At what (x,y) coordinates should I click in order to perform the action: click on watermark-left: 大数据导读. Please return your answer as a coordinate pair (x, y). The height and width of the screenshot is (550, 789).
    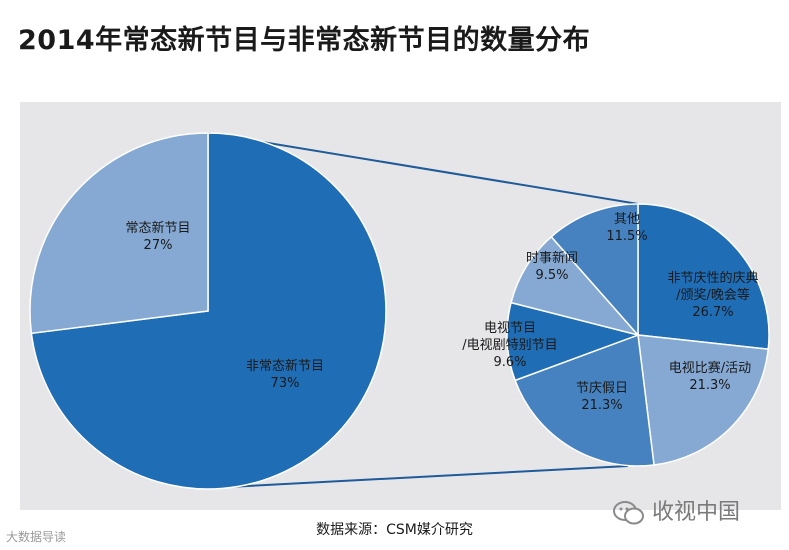
    Looking at the image, I should click on (36, 537).